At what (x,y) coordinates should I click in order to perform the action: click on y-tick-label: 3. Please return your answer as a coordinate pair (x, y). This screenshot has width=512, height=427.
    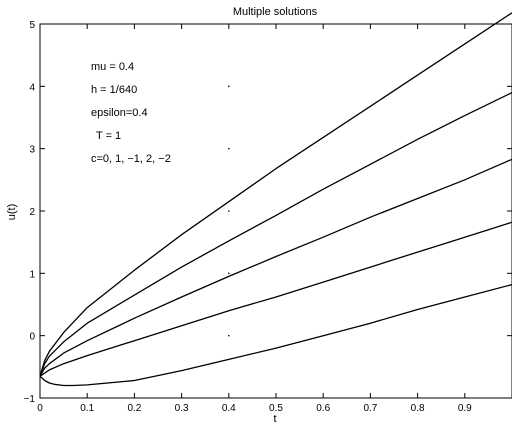
    Looking at the image, I should click on (32, 150).